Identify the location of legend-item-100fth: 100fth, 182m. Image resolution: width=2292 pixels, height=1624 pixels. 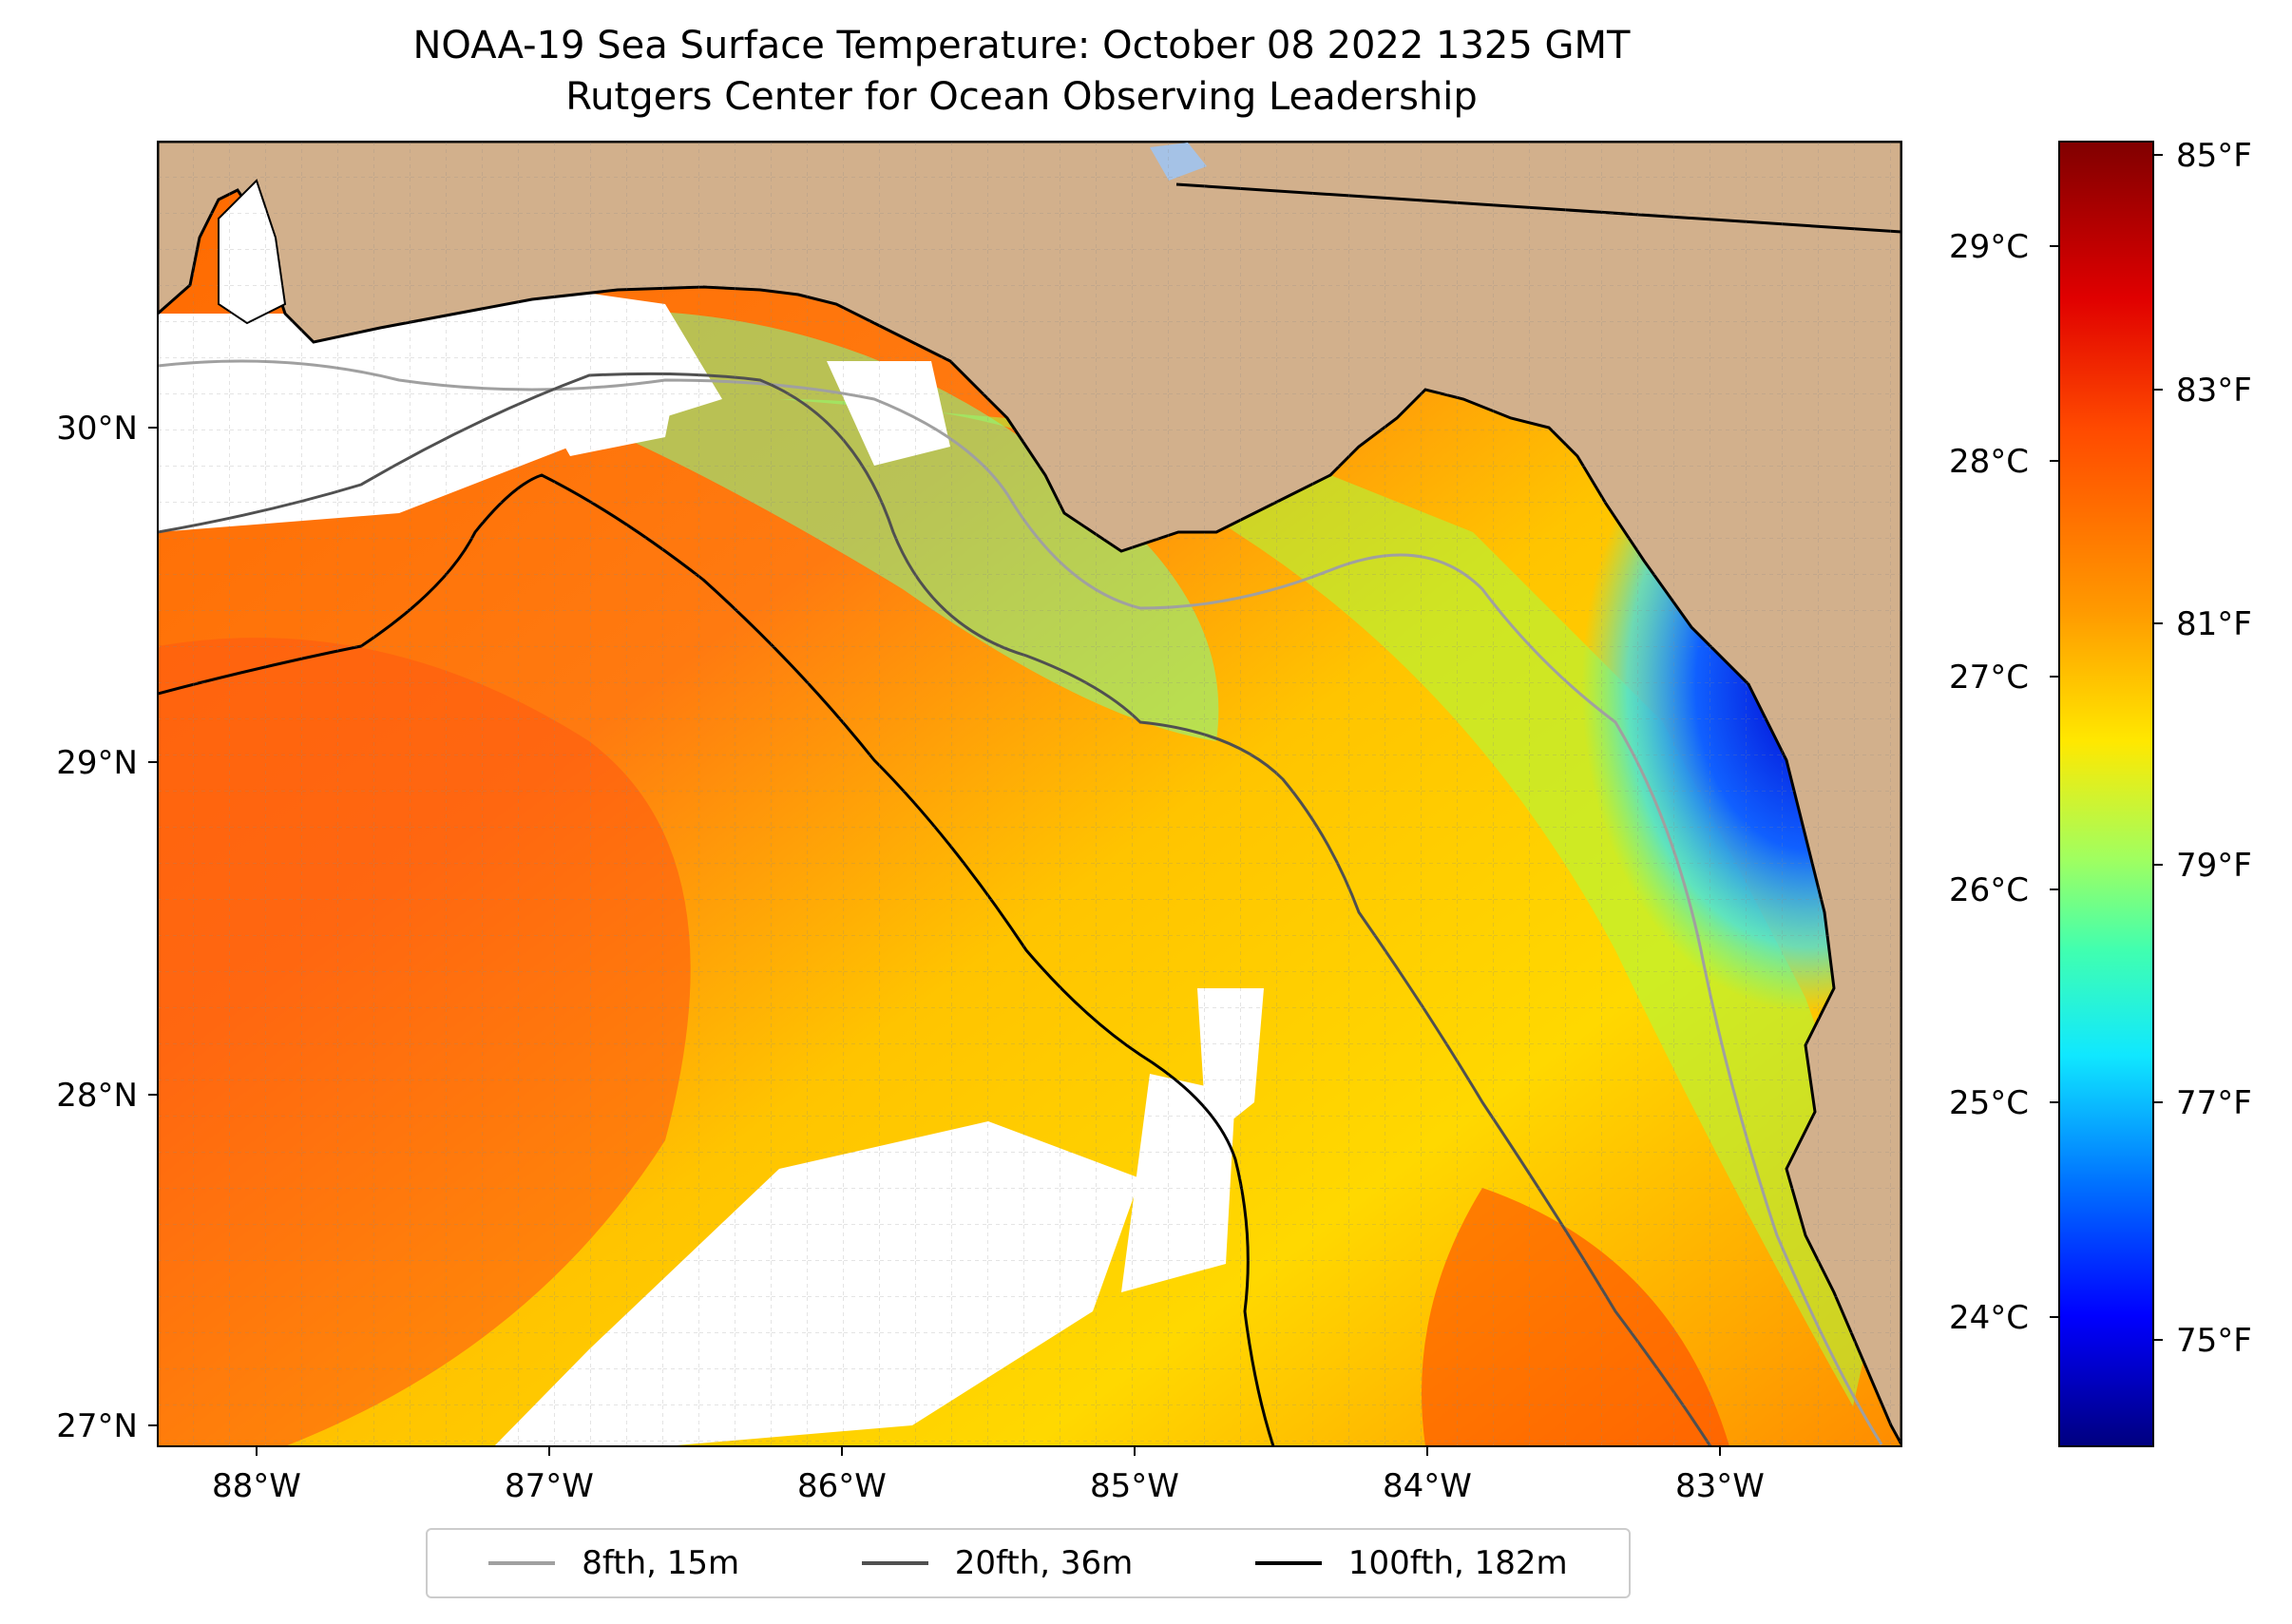
(1411, 1563).